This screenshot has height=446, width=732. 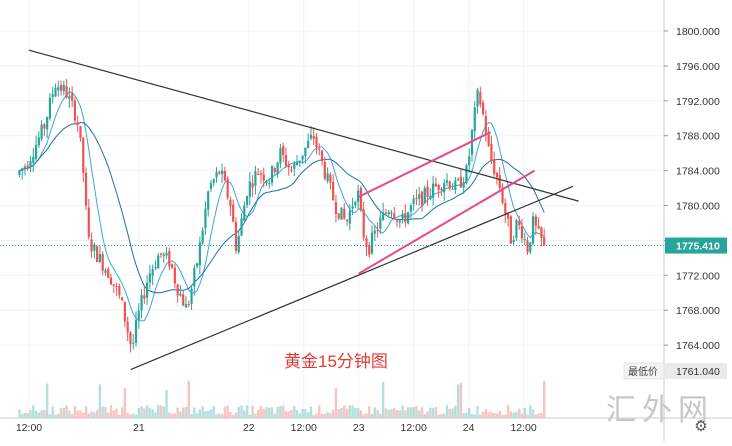 What do you see at coordinates (701, 426) in the screenshot?
I see `settings-gear-icon: ⚙` at bounding box center [701, 426].